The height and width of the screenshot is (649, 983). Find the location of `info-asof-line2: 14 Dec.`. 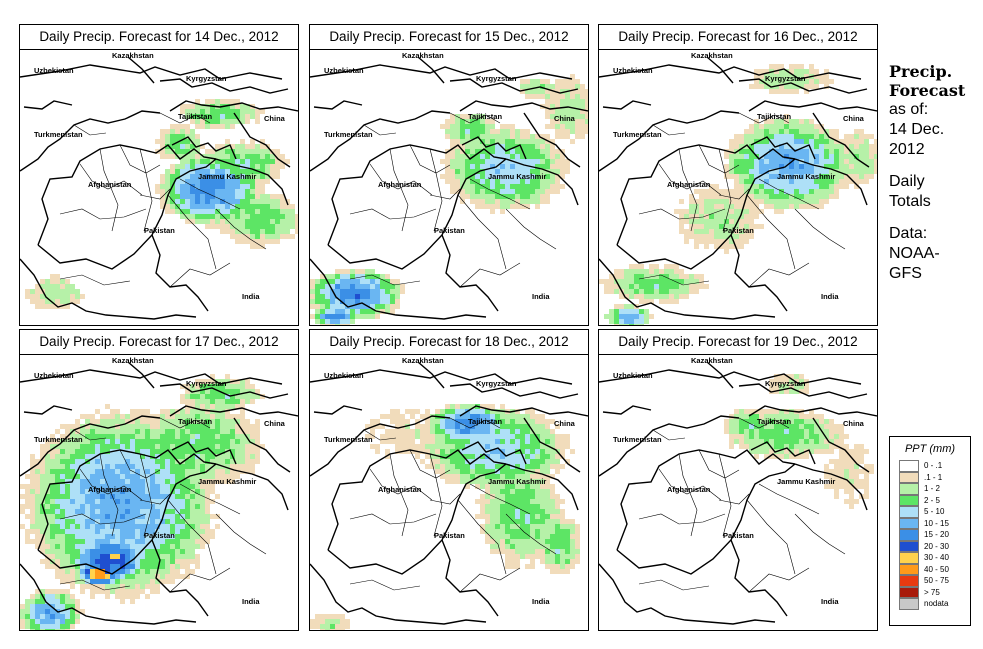

info-asof-line2: 14 Dec. is located at coordinates (917, 129).